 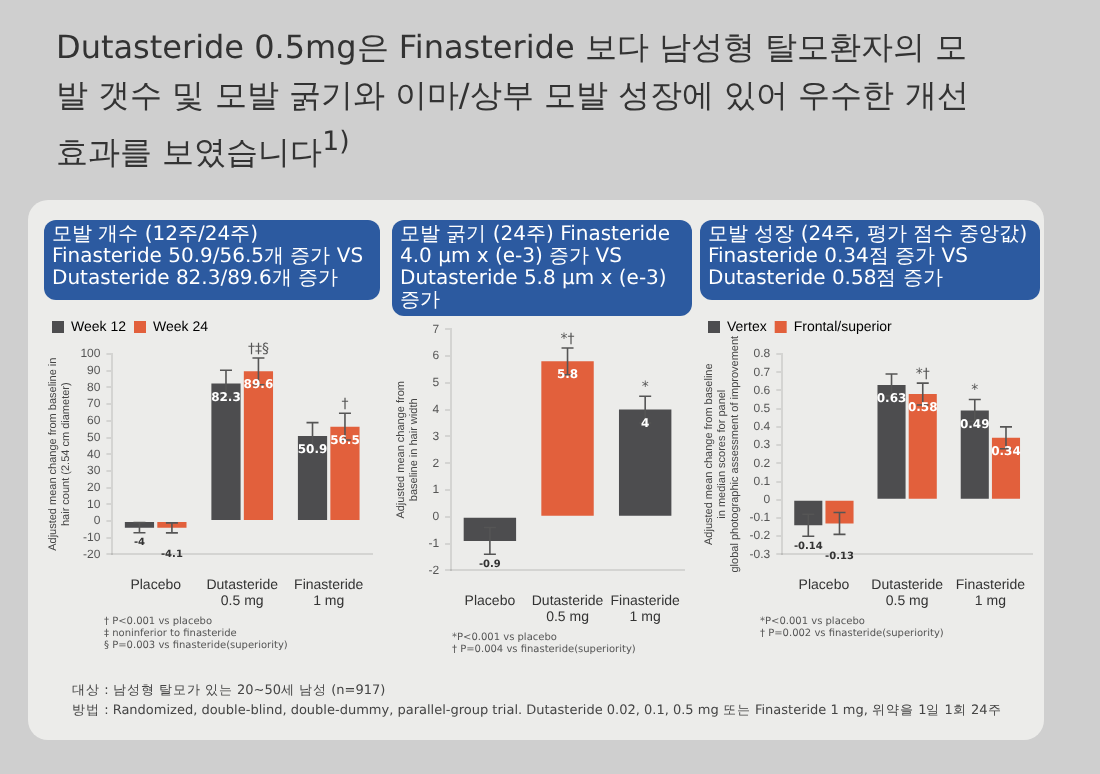 I want to click on chart-subtitle: 모발 성장 (24주, 평가 점수 중앙값) Finasteride 0.34점 증가 VS Dutasteride 0.58점 증가, so click(x=870, y=260).